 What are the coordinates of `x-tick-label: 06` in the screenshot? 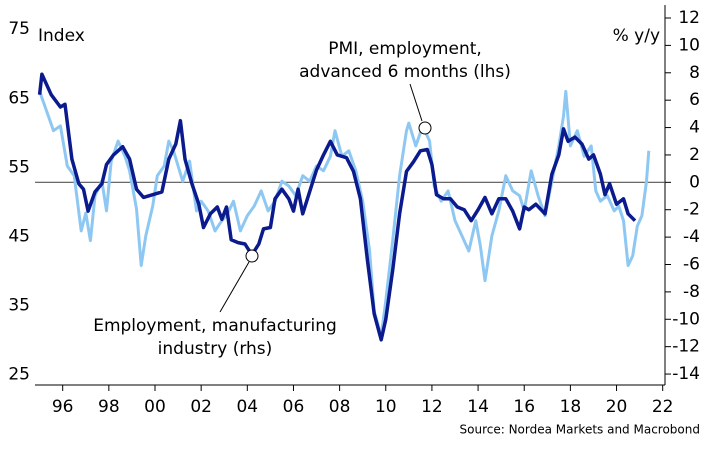 It's located at (294, 407).